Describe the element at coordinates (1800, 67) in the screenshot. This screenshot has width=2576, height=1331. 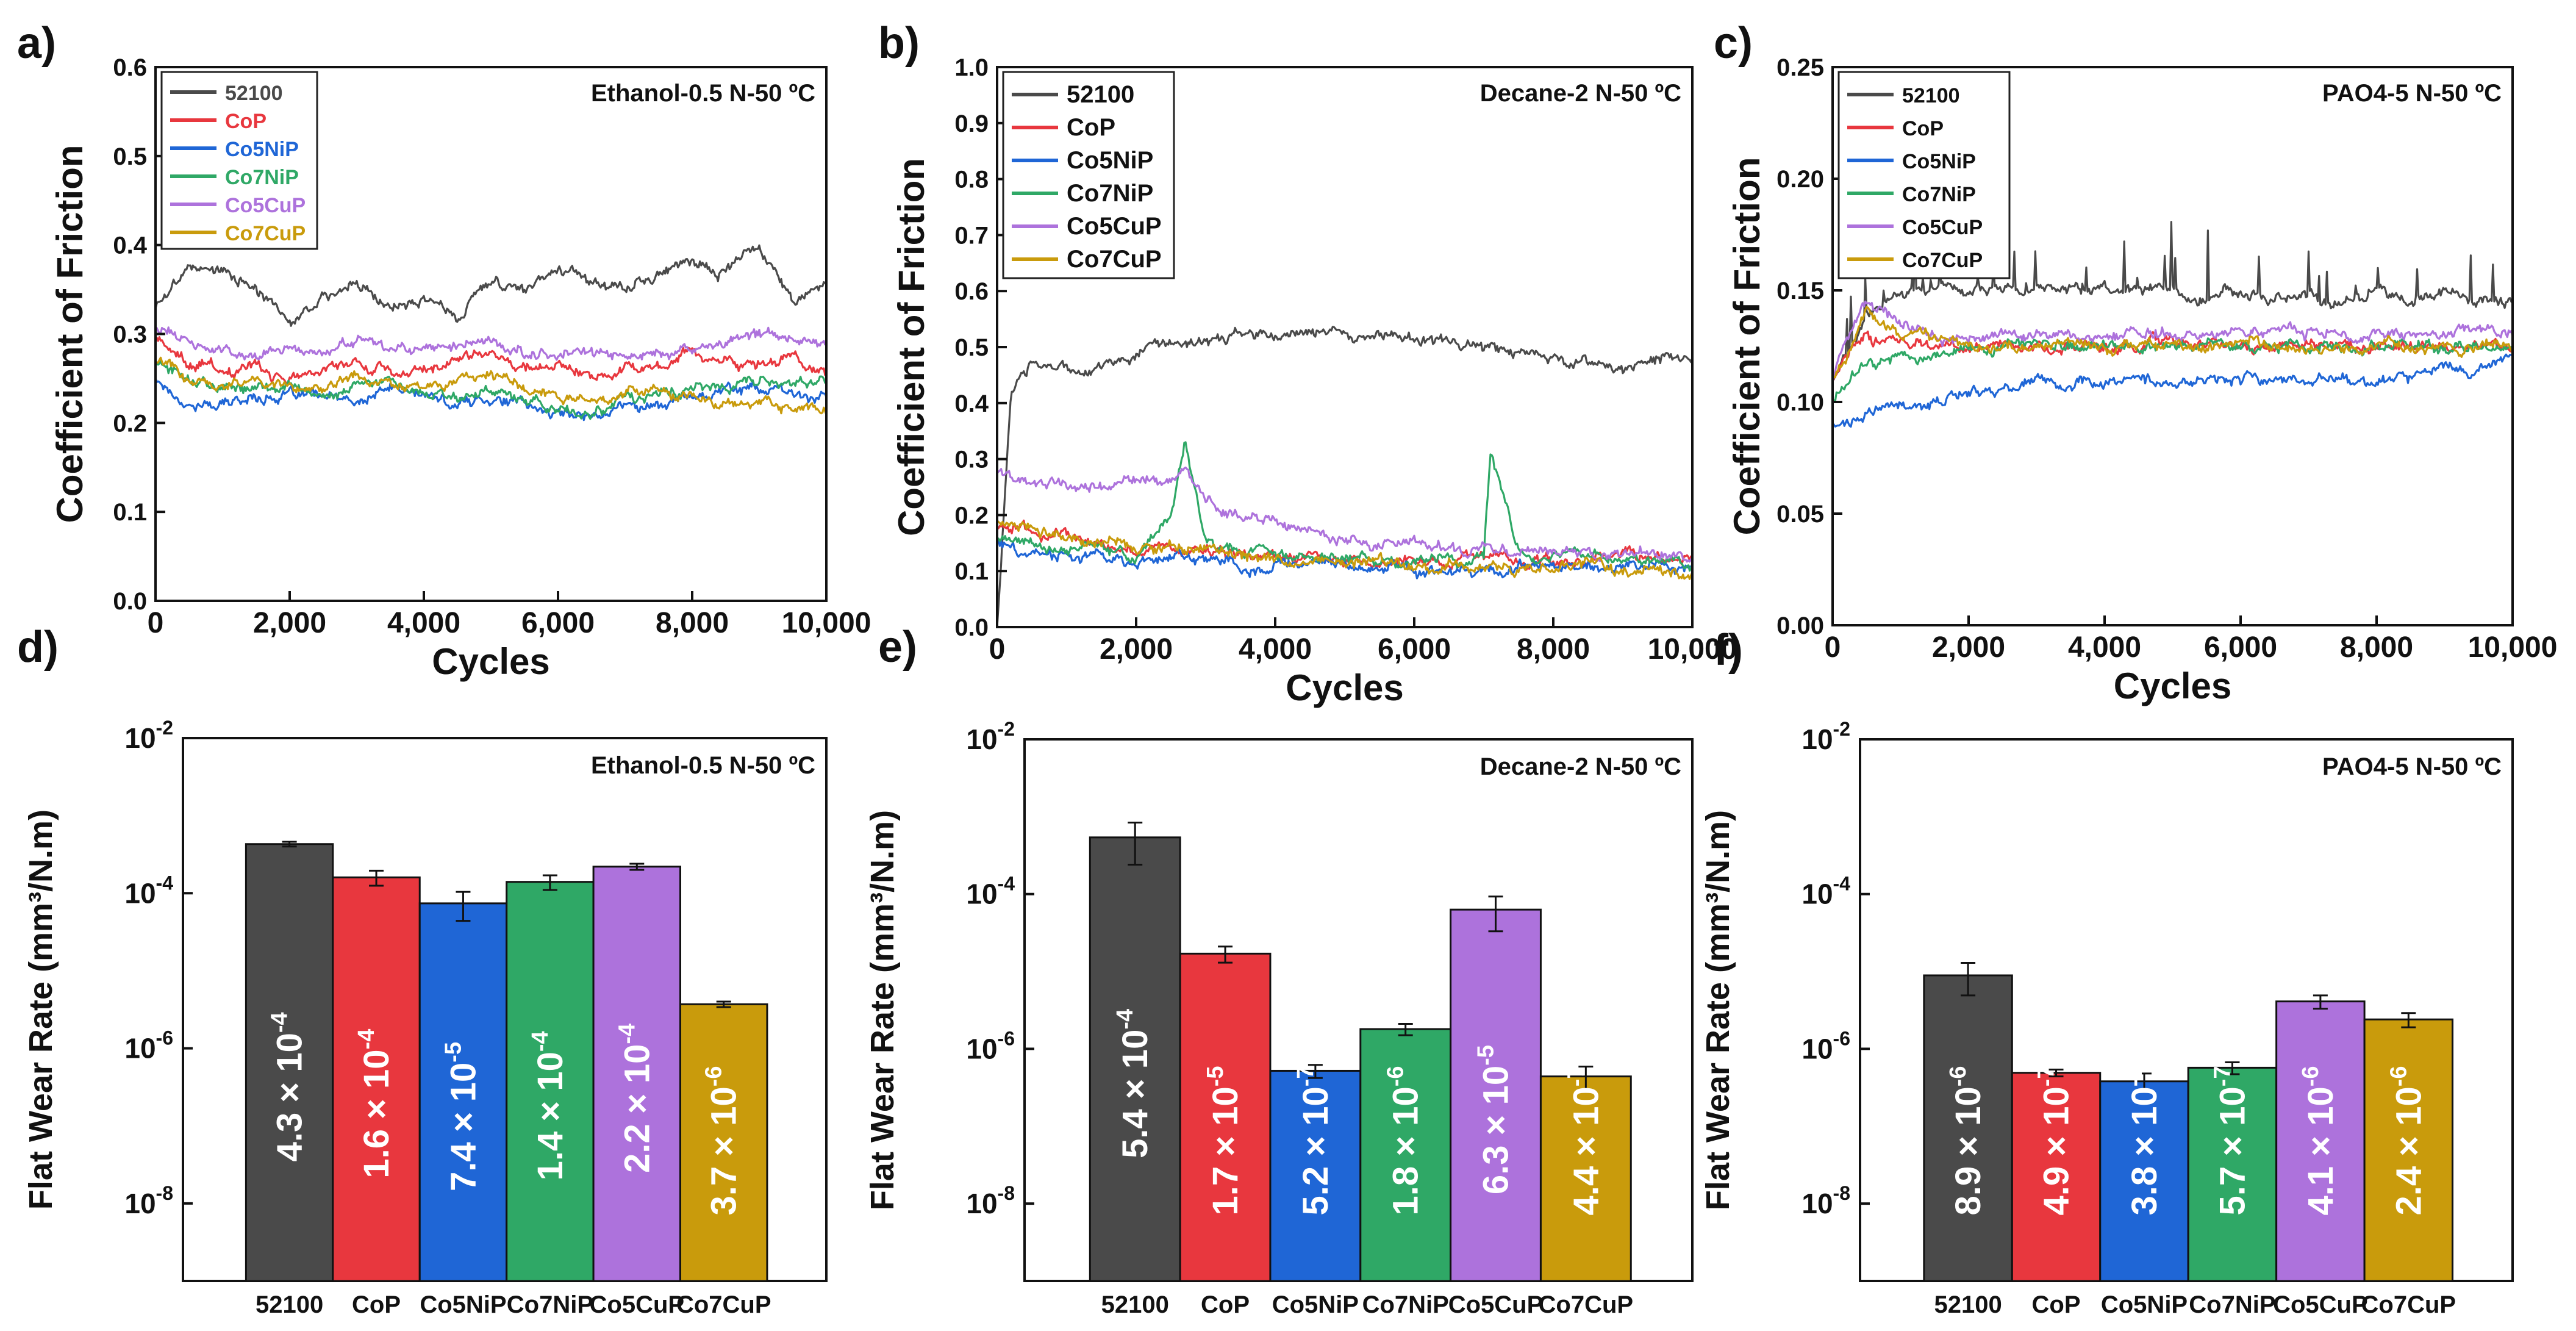
I see `y-tick-label: 0.25` at that location.